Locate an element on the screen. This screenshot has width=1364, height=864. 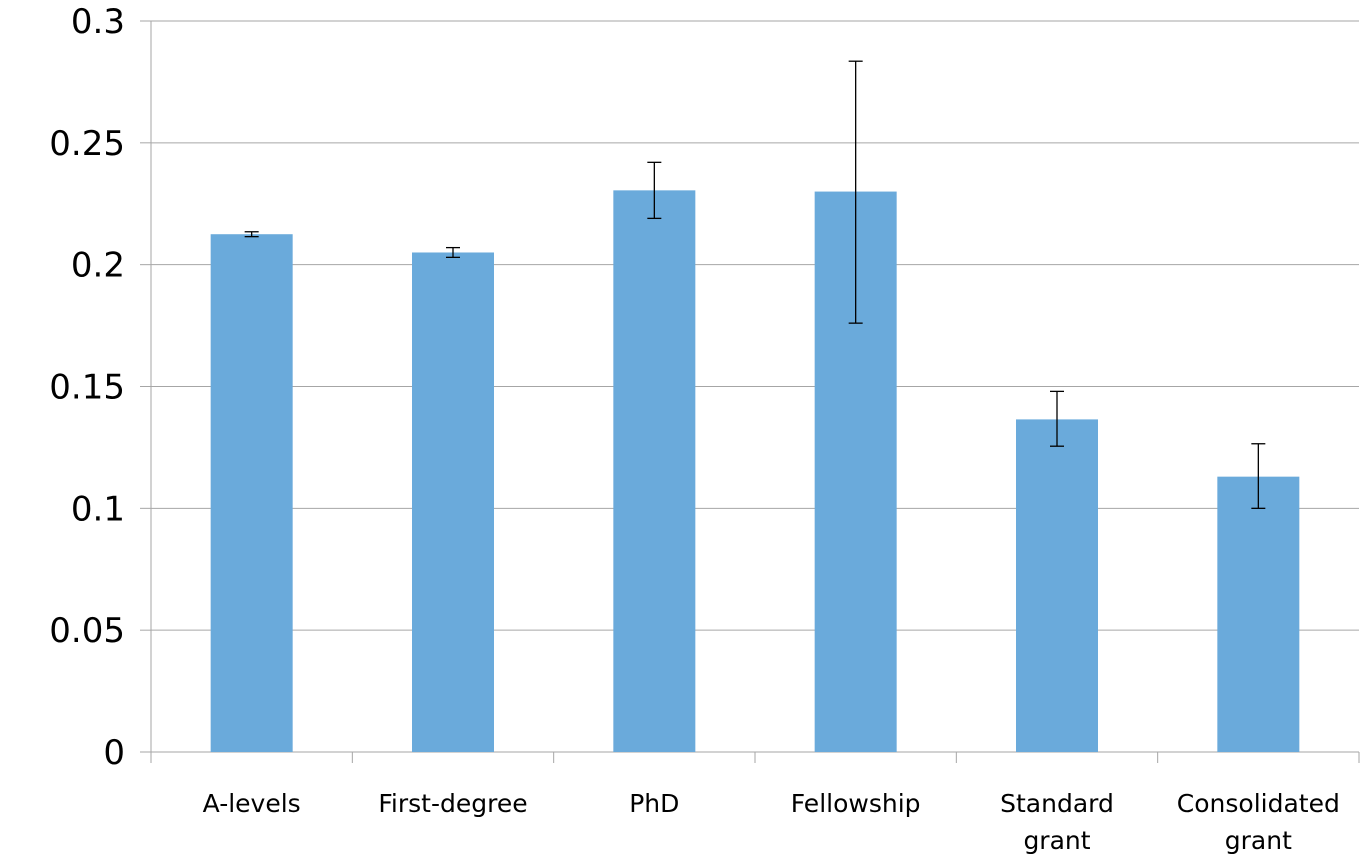
x-tick-label-line: Fellowship is located at coordinates (856, 803).